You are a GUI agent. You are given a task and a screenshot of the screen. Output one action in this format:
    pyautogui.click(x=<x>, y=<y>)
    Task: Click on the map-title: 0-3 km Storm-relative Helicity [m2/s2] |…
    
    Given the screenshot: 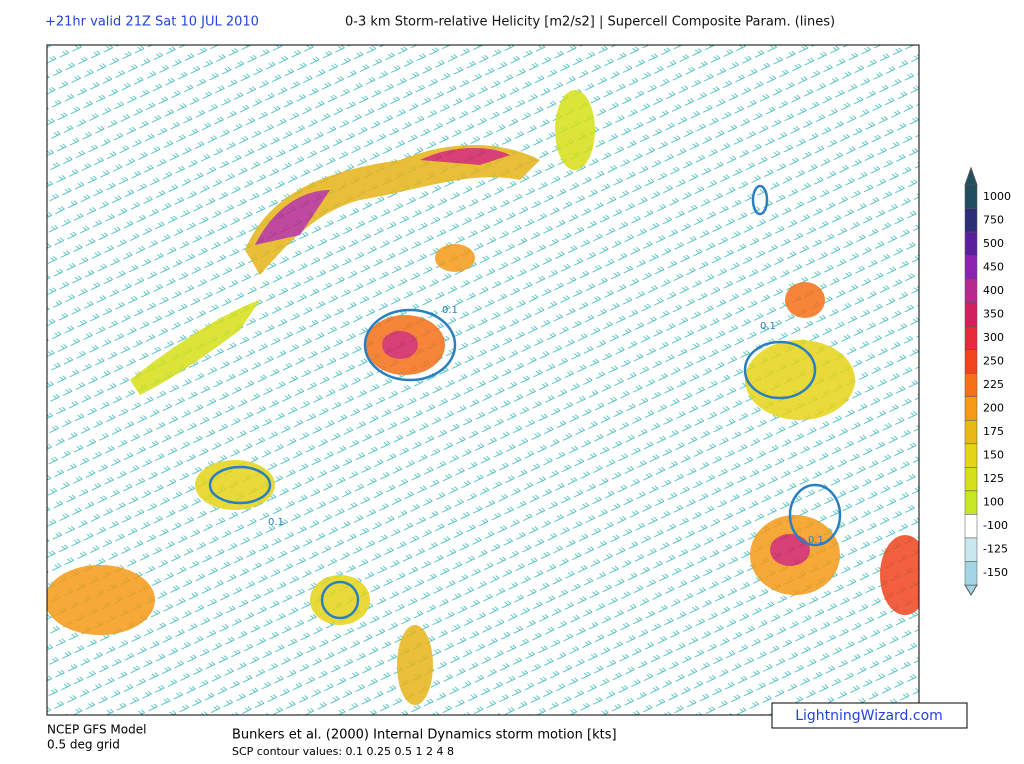 What is the action you would take?
    pyautogui.click(x=590, y=22)
    